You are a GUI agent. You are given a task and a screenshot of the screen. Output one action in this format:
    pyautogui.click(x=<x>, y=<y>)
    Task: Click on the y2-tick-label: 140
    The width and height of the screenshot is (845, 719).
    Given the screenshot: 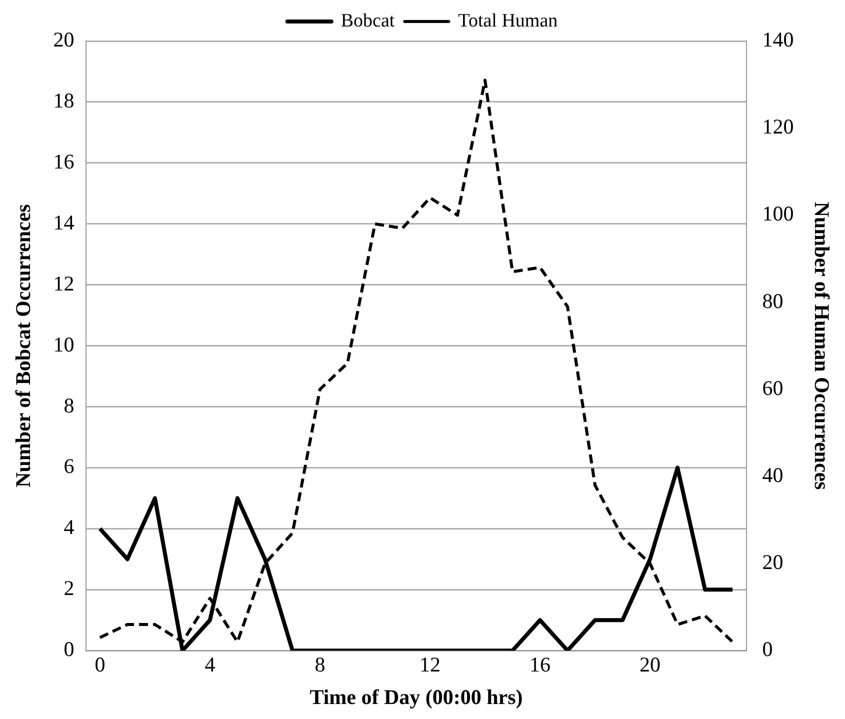 What is the action you would take?
    pyautogui.click(x=778, y=40)
    